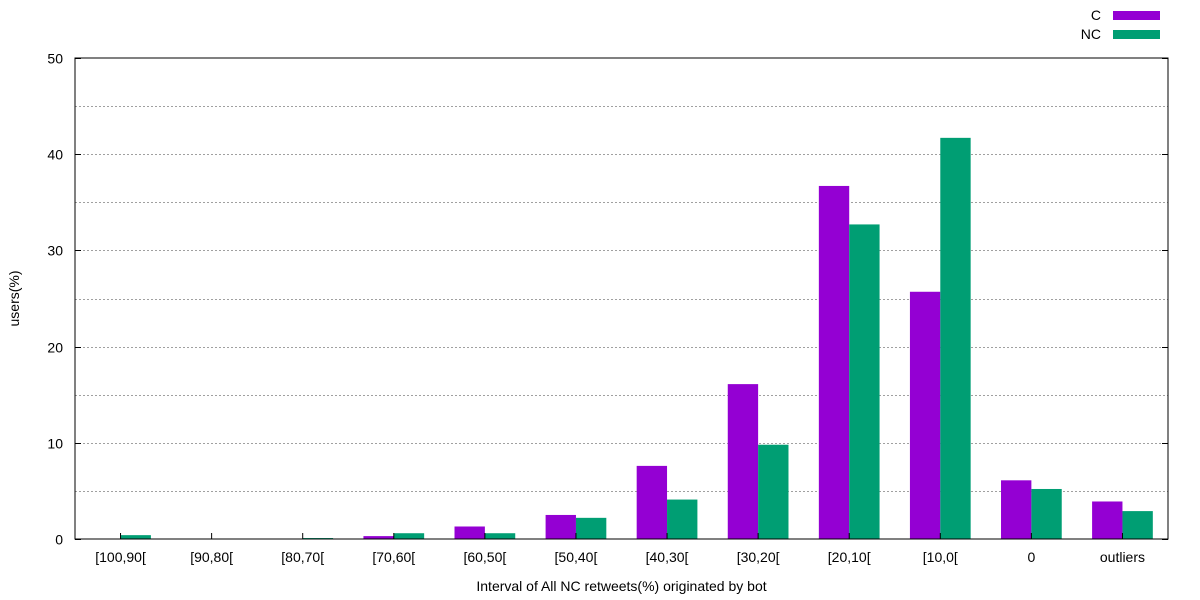  Describe the element at coordinates (59, 540) in the screenshot. I see `y-tick-label: 0` at that location.